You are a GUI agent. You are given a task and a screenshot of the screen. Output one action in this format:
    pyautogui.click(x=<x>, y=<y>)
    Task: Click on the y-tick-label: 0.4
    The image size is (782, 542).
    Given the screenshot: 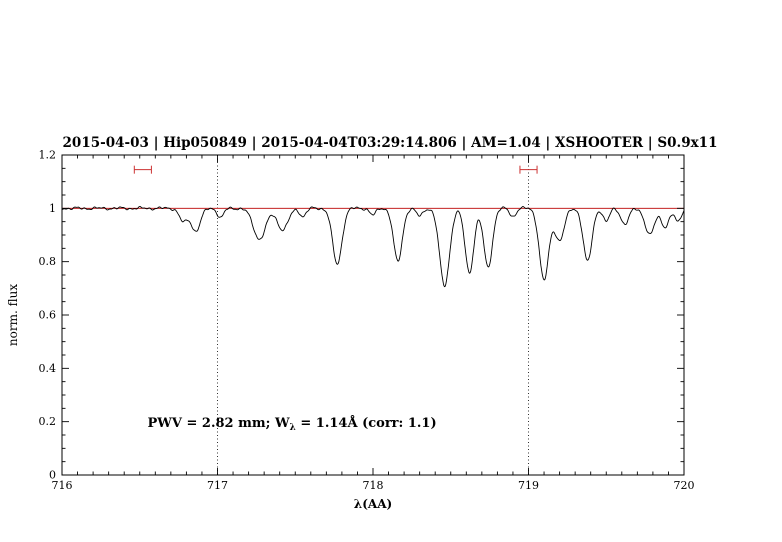 What is the action you would take?
    pyautogui.click(x=48, y=368)
    